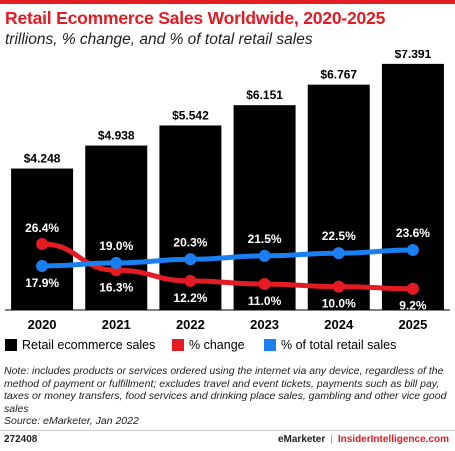  What do you see at coordinates (190, 298) in the screenshot?
I see `pct-change-label-2022: 12.2%` at bounding box center [190, 298].